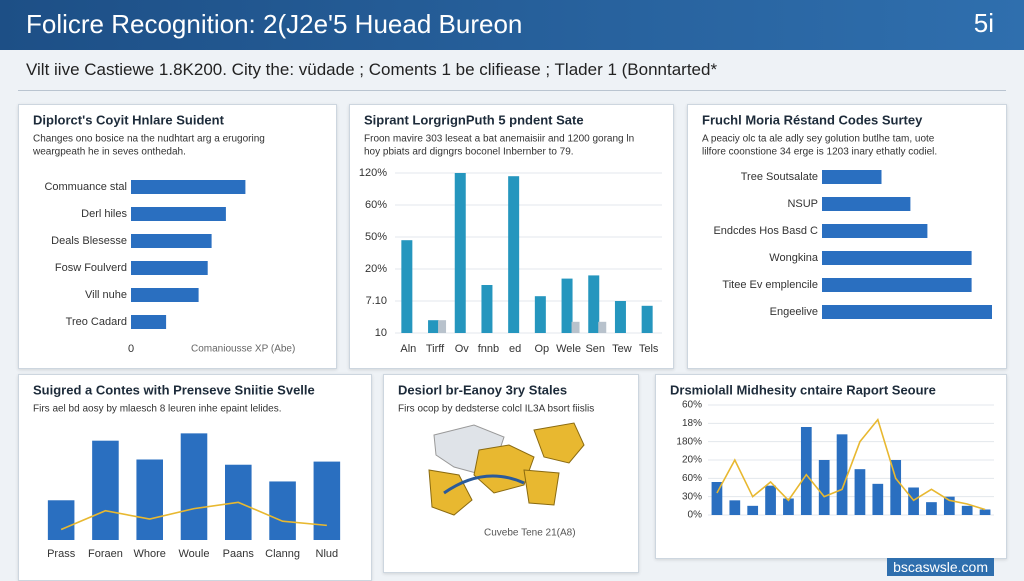  What do you see at coordinates (649, 349) in the screenshot?
I see `x-tick-label: Tels` at bounding box center [649, 349].